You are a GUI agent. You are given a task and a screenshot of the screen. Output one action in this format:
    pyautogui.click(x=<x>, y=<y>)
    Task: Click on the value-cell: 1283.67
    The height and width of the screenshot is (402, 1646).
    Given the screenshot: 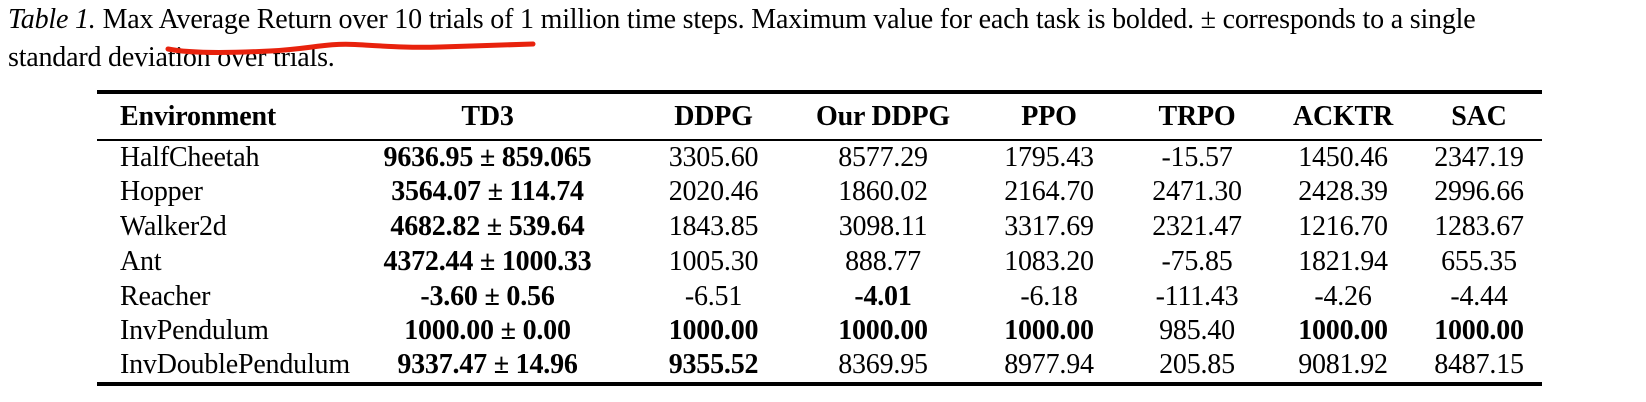 What is the action you would take?
    pyautogui.click(x=1479, y=226)
    